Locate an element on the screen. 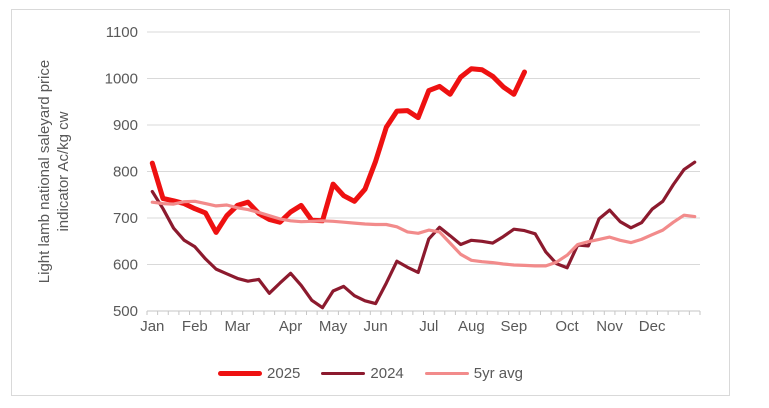 The height and width of the screenshot is (408, 769). chart-legend: 2025 2024 5yr avg is located at coordinates (370, 373).